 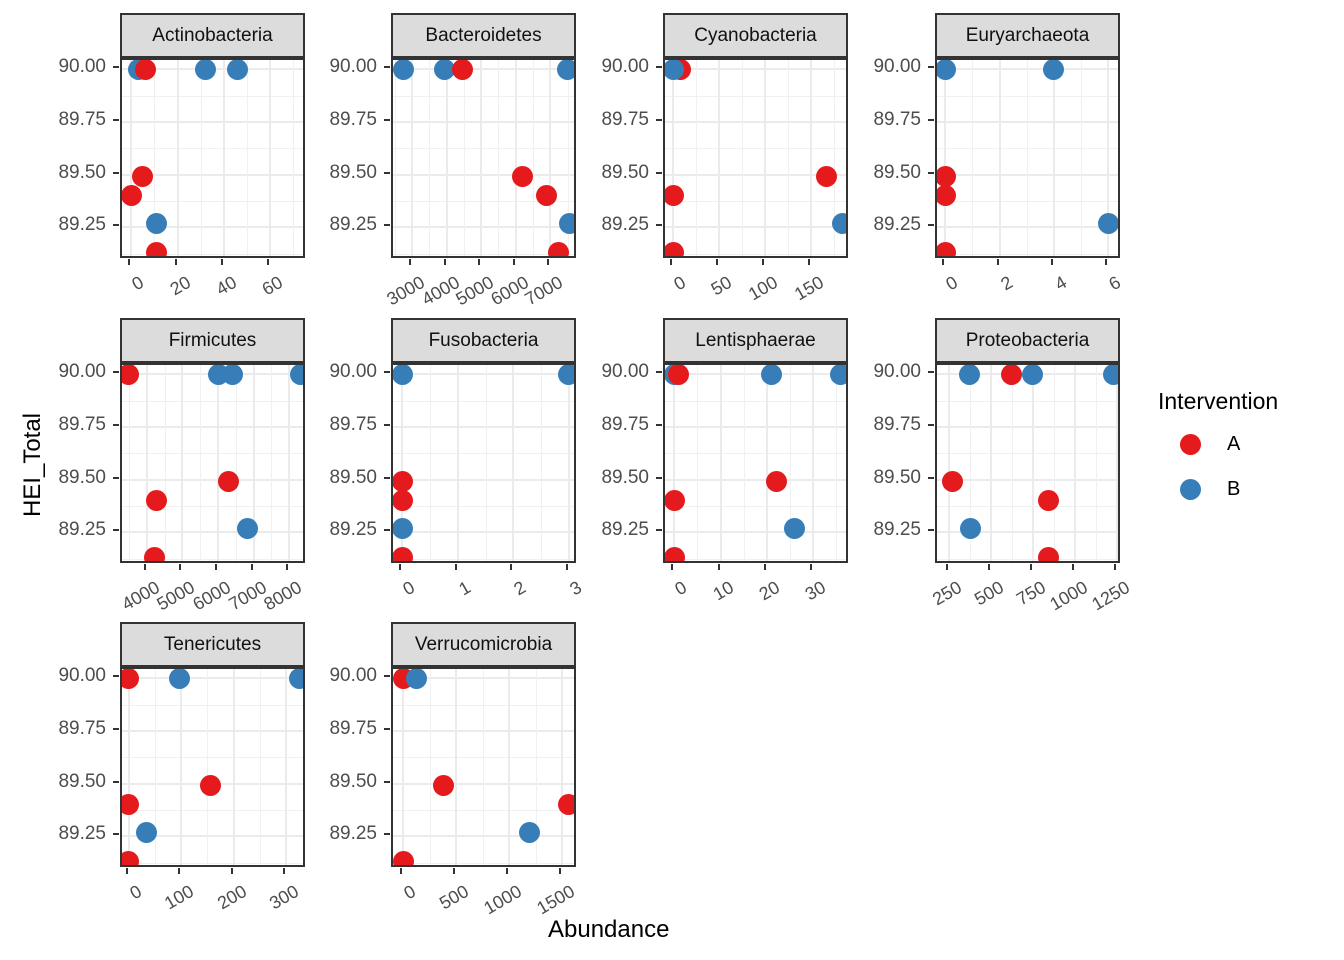 I want to click on x-tick-label: 1500, so click(x=556, y=900).